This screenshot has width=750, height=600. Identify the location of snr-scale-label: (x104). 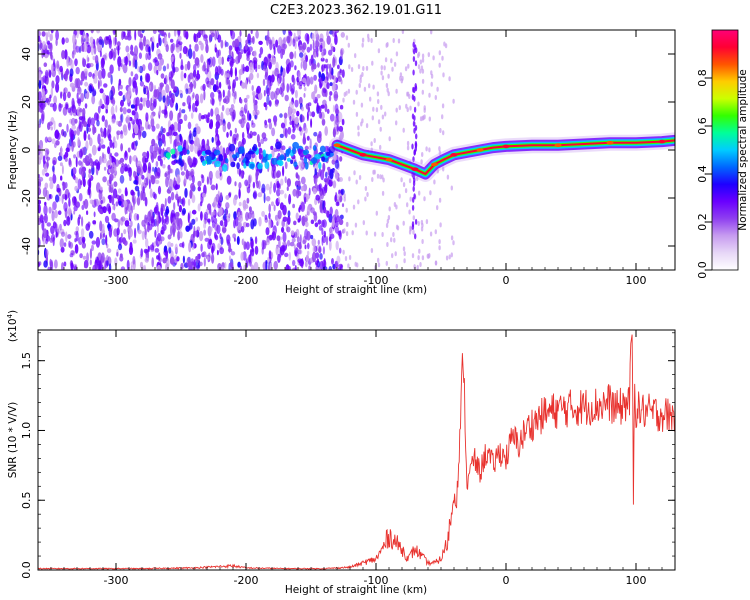
(12, 326).